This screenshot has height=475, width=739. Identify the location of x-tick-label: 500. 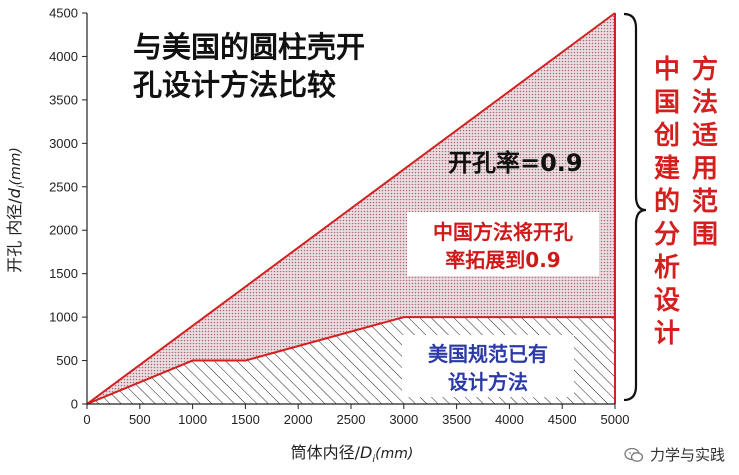
(140, 419).